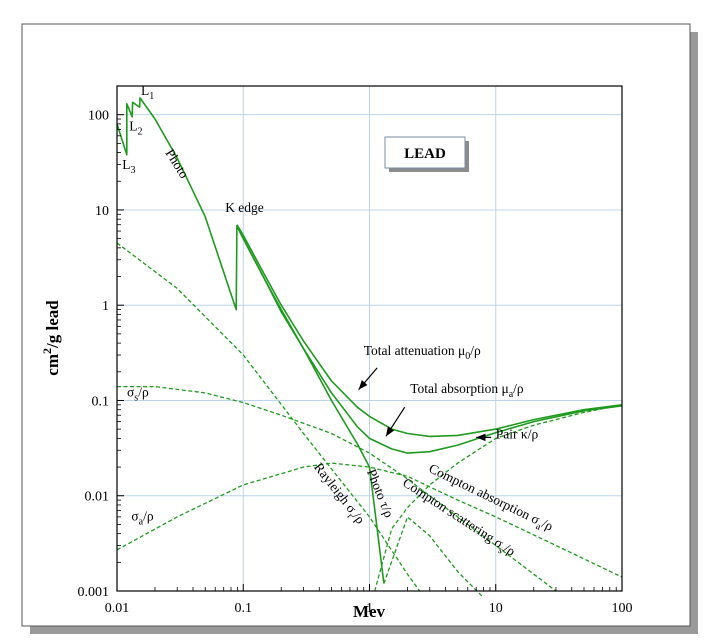  What do you see at coordinates (369, 520) in the screenshot?
I see `curve-compton-absorption` at bounding box center [369, 520].